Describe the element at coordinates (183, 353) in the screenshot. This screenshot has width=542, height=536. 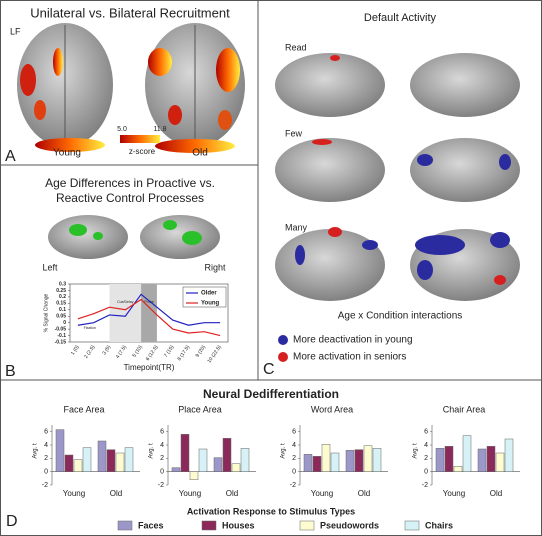
I see `x-tick-label: 8 (17.5)` at that location.